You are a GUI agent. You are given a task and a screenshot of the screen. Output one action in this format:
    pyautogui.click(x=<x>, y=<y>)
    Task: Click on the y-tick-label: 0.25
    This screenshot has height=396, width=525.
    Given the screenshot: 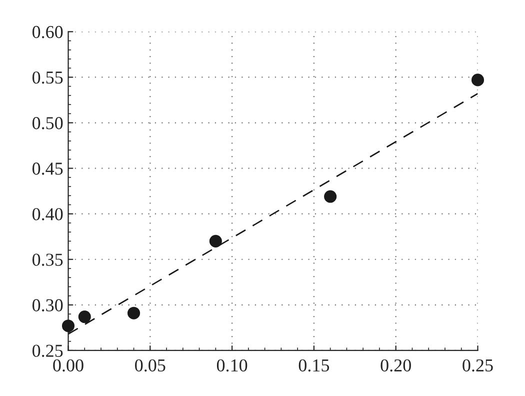 What is the action you would take?
    pyautogui.click(x=47, y=350)
    